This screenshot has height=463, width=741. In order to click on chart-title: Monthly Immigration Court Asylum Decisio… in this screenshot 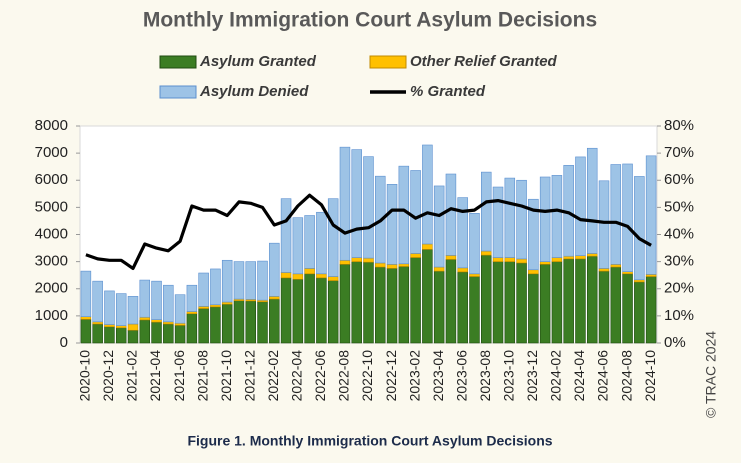, I will do `click(370, 20)`.